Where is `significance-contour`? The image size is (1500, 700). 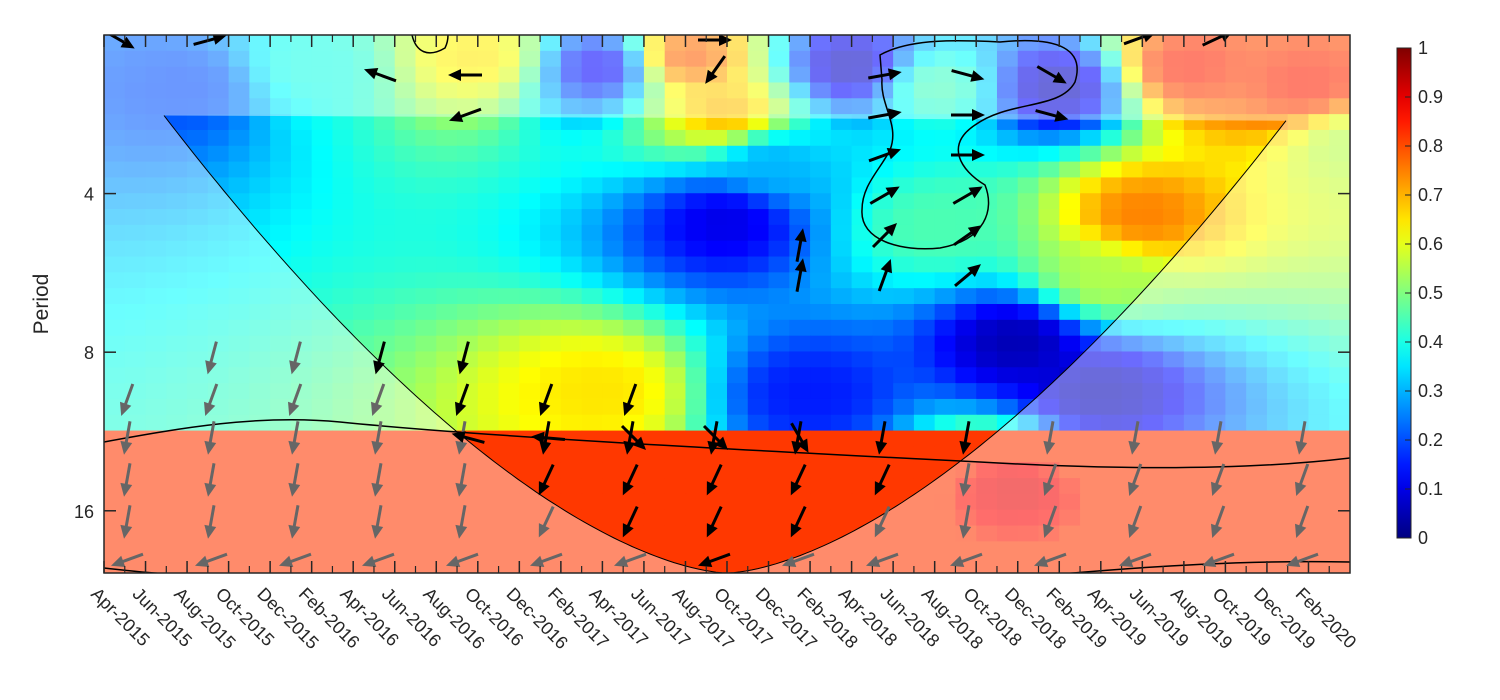
significance-contour is located at coordinates (969, 144).